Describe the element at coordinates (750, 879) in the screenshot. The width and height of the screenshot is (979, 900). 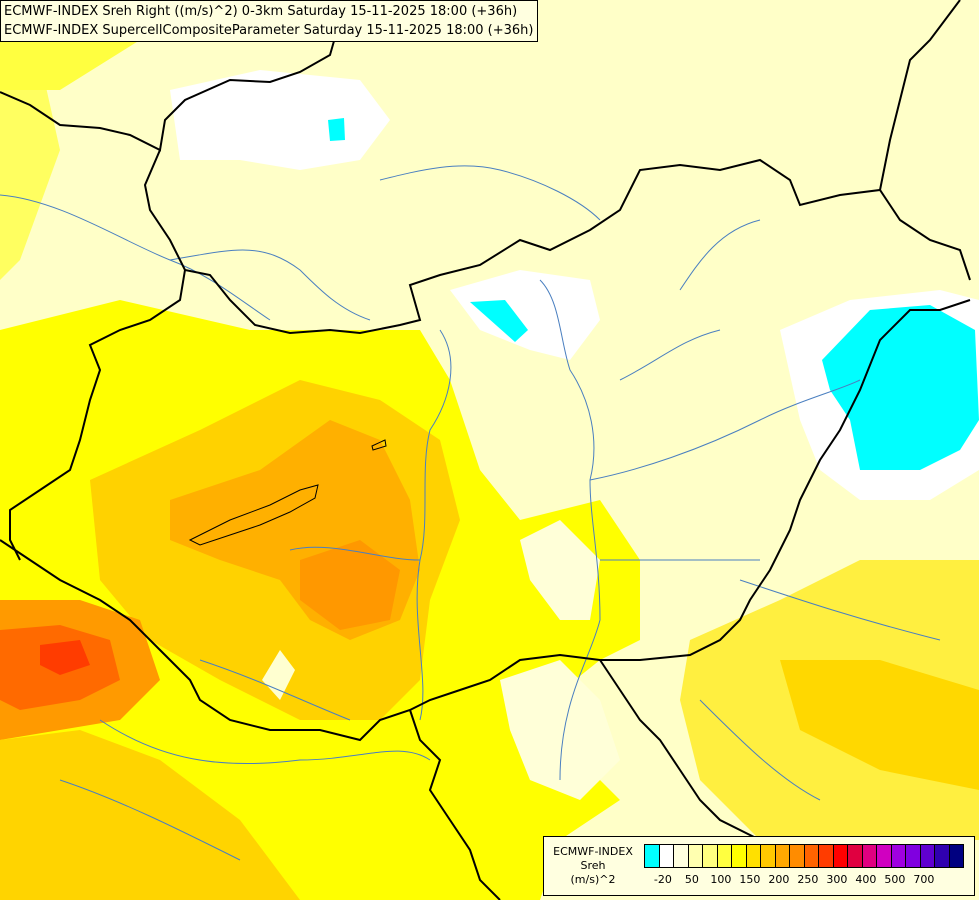
I see `legend-tick-label: 150` at that location.